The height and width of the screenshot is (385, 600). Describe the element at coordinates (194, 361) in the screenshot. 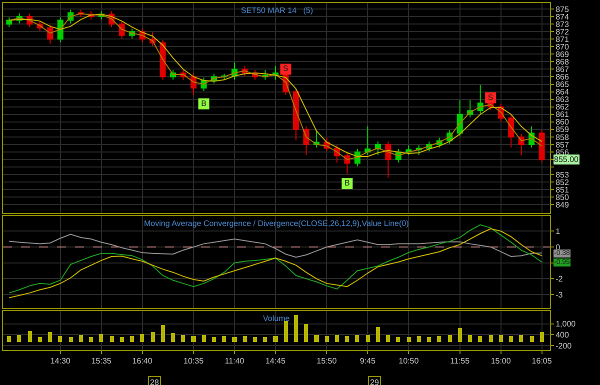

I see `x-tick-label: 10:35` at that location.